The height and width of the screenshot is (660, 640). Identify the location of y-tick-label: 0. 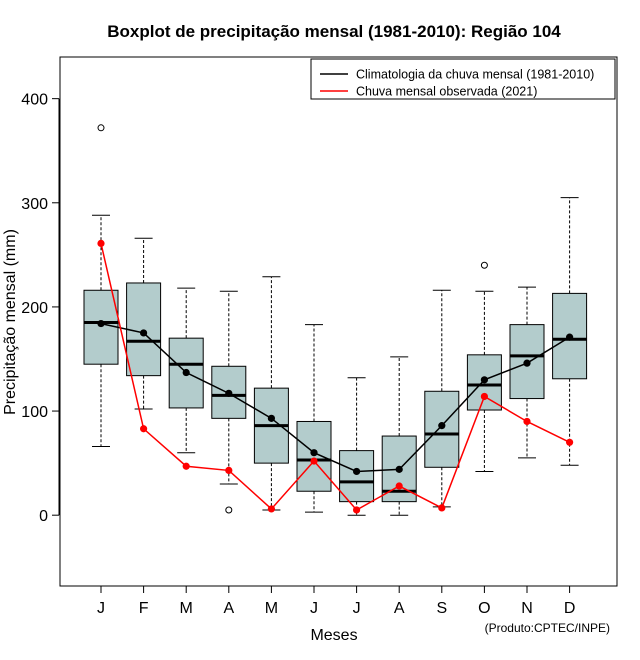
(43, 516).